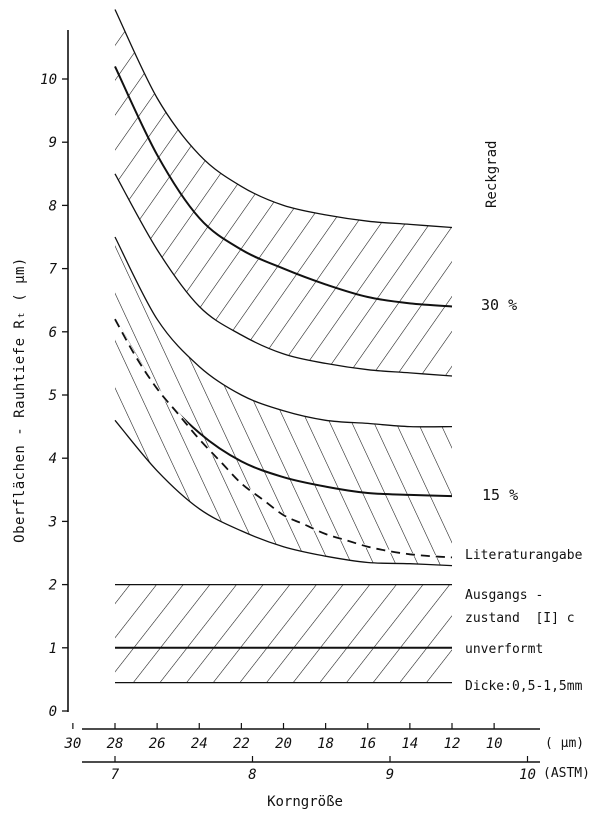  Describe the element at coordinates (527, 775) in the screenshot. I see `x-tick-astm-label: 10` at that location.